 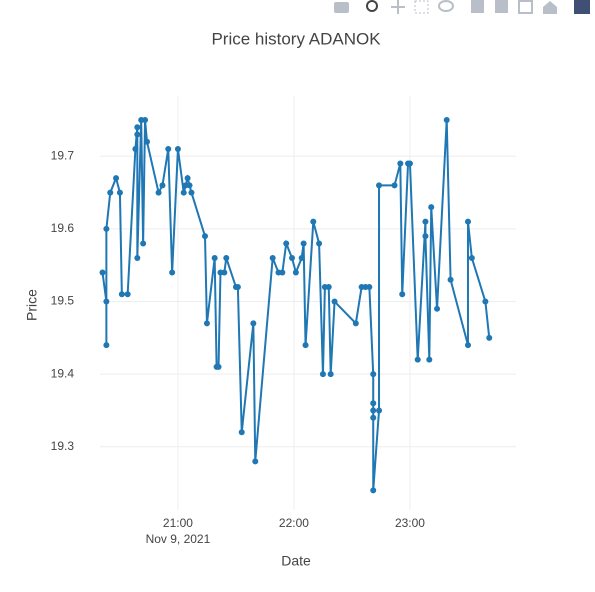 I want to click on x-date-label: Nov 9, 2021, so click(x=178, y=539).